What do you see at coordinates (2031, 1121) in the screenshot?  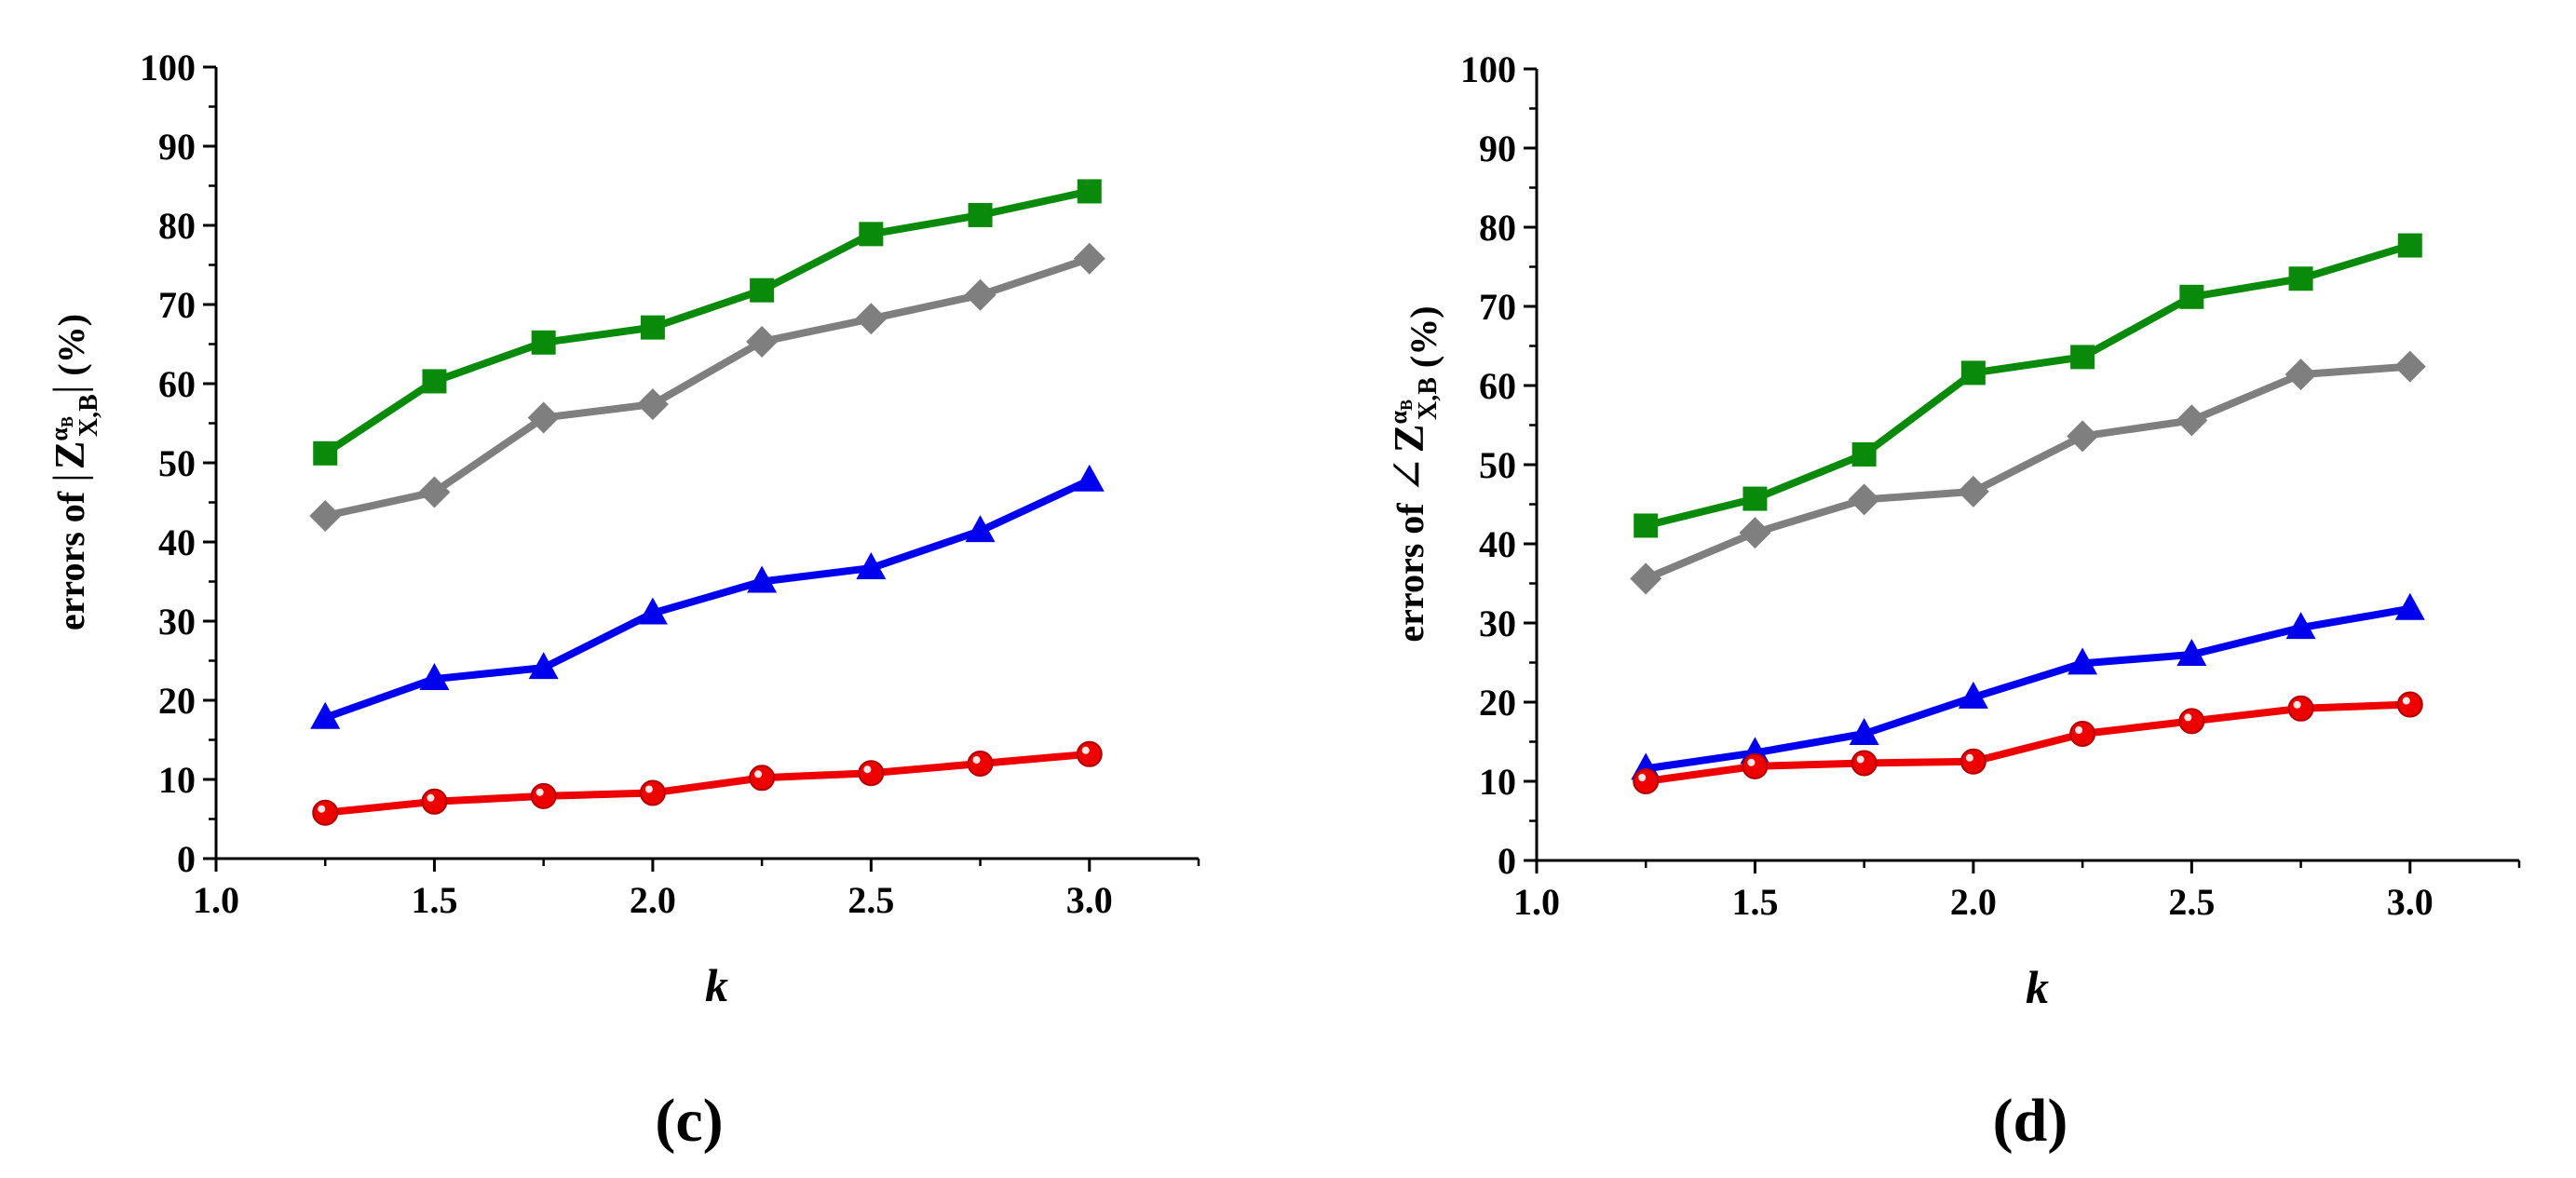 I see `panel-label: (d)` at bounding box center [2031, 1121].